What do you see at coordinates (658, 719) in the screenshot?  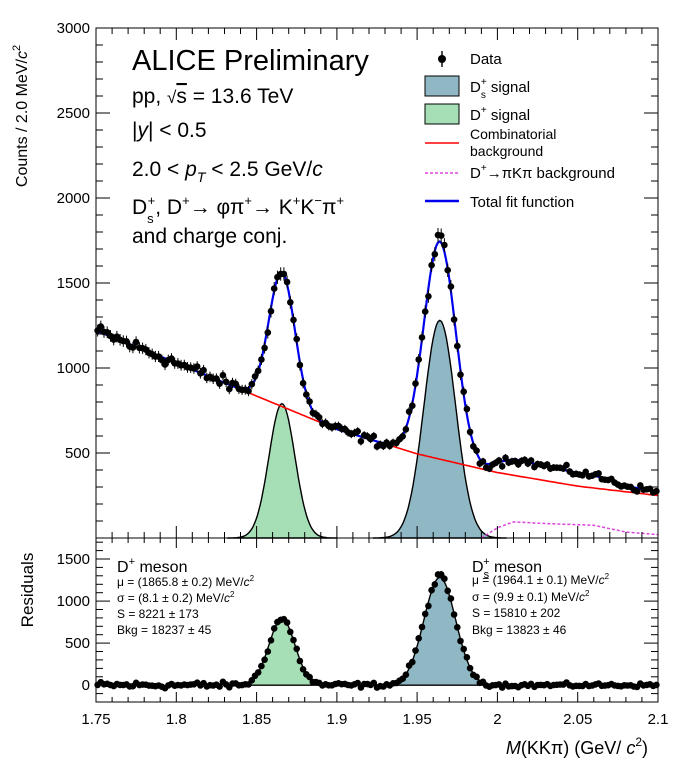 I see `xtick-label: 2.1` at bounding box center [658, 719].